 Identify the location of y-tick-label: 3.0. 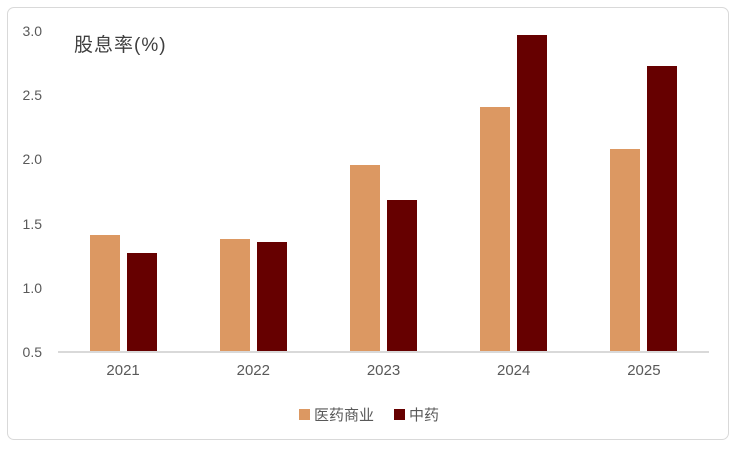
(32, 31).